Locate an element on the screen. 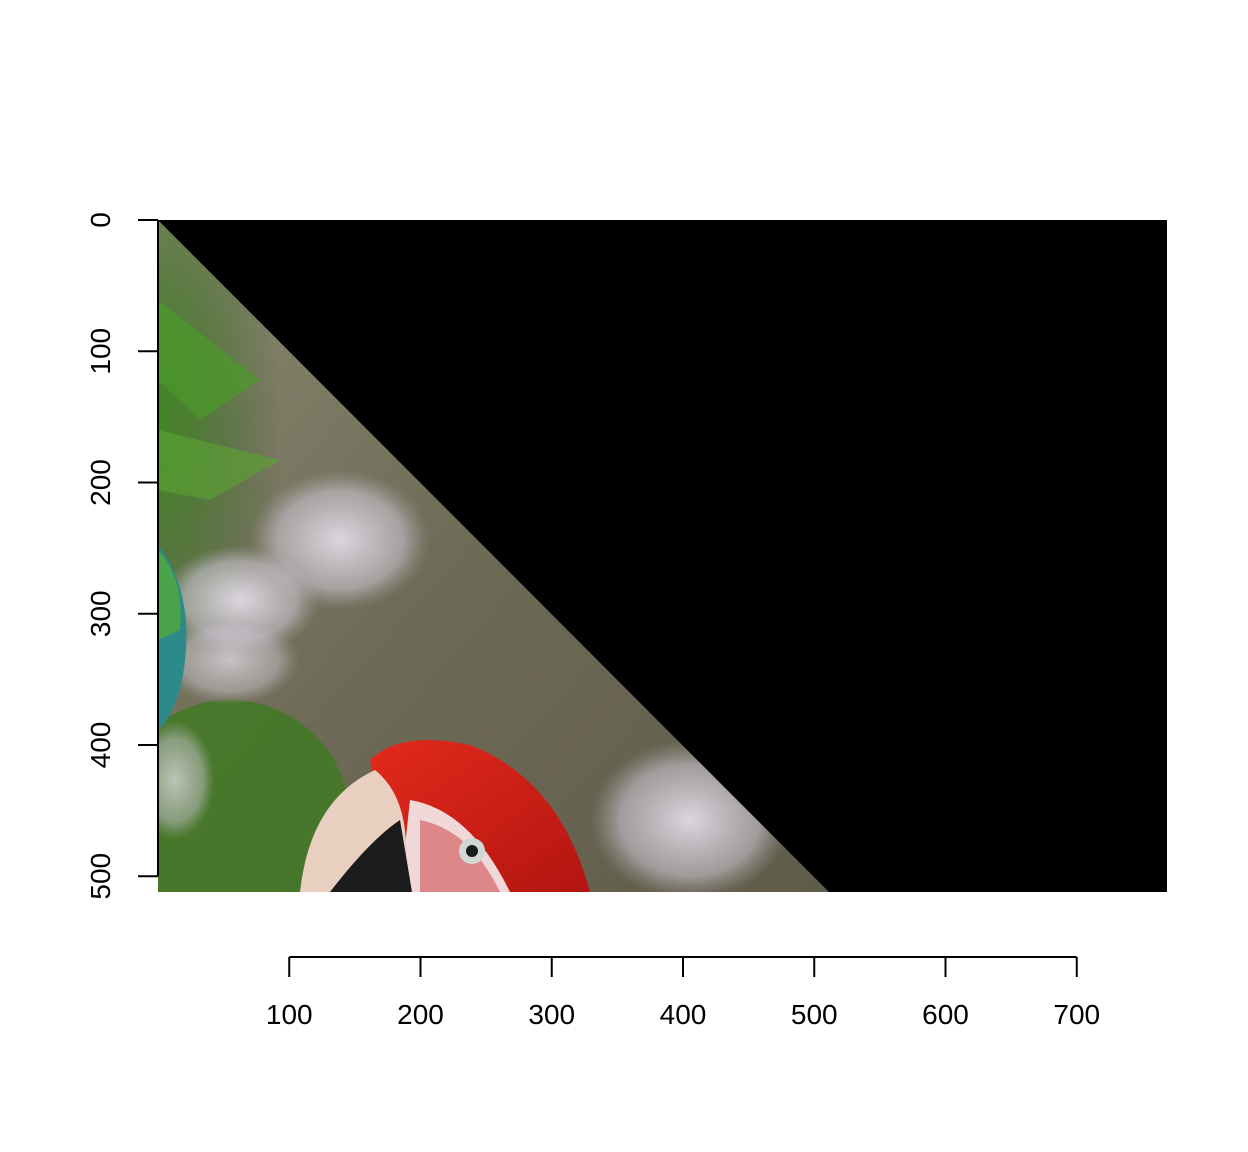 This screenshot has height=1152, width=1248. y-tick-label: 300 is located at coordinates (100, 613).